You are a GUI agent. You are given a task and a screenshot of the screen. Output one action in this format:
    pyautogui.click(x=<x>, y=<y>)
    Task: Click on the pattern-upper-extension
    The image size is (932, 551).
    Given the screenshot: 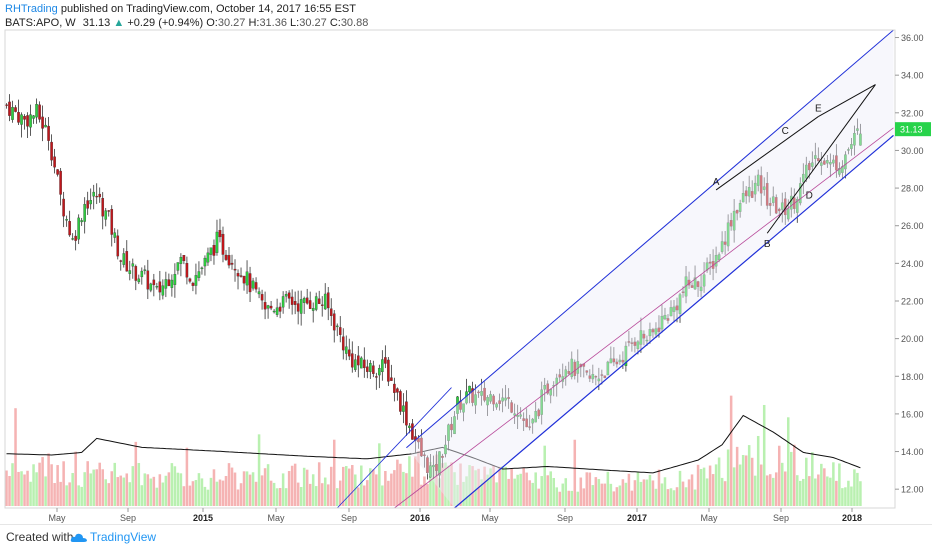 What is the action you would take?
    pyautogui.click(x=847, y=101)
    